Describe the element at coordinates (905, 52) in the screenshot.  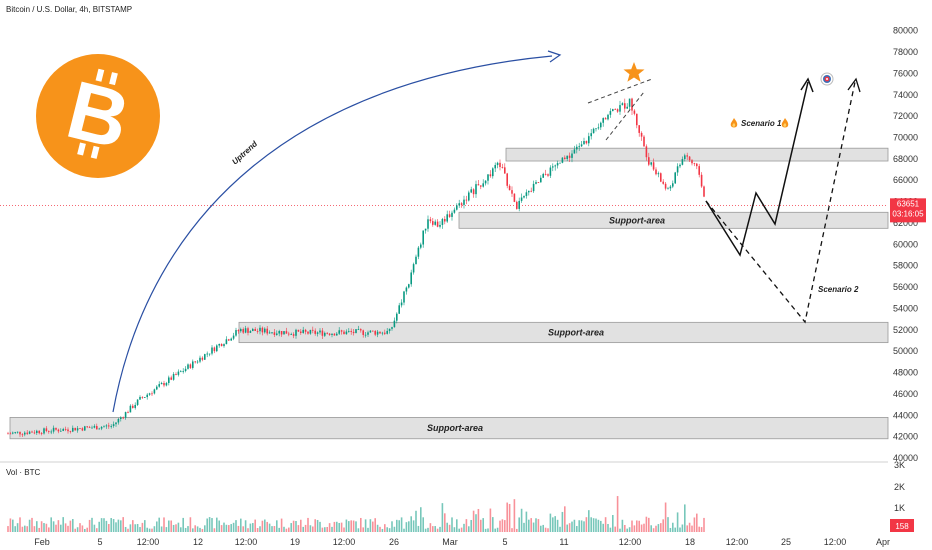
I see `price-tick-label: 78000` at that location.